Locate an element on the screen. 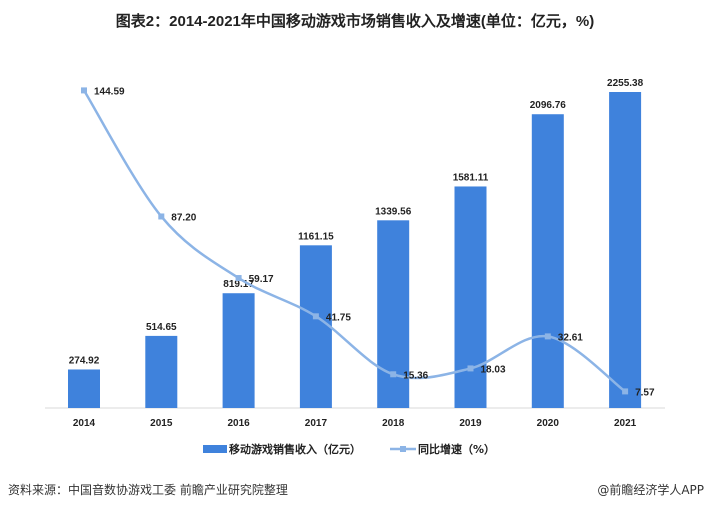 The height and width of the screenshot is (509, 710). line-label-2018: 15.36 is located at coordinates (415, 375).